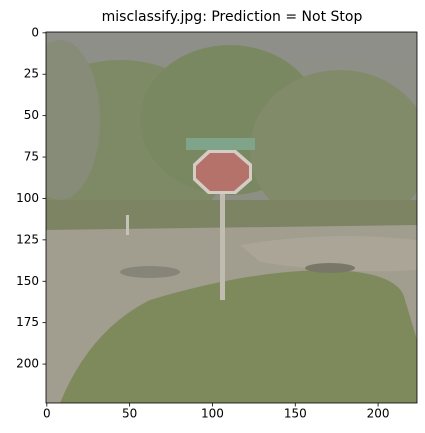  Describe the element at coordinates (129, 414) in the screenshot. I see `x-tick-label: 50` at that location.